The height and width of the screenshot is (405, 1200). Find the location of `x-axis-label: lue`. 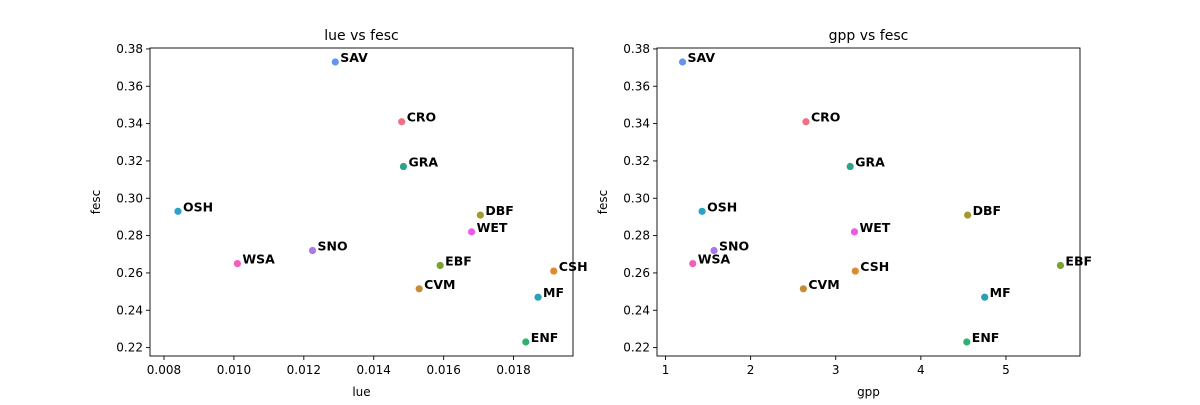

x-axis-label: lue is located at coordinates (361, 392).